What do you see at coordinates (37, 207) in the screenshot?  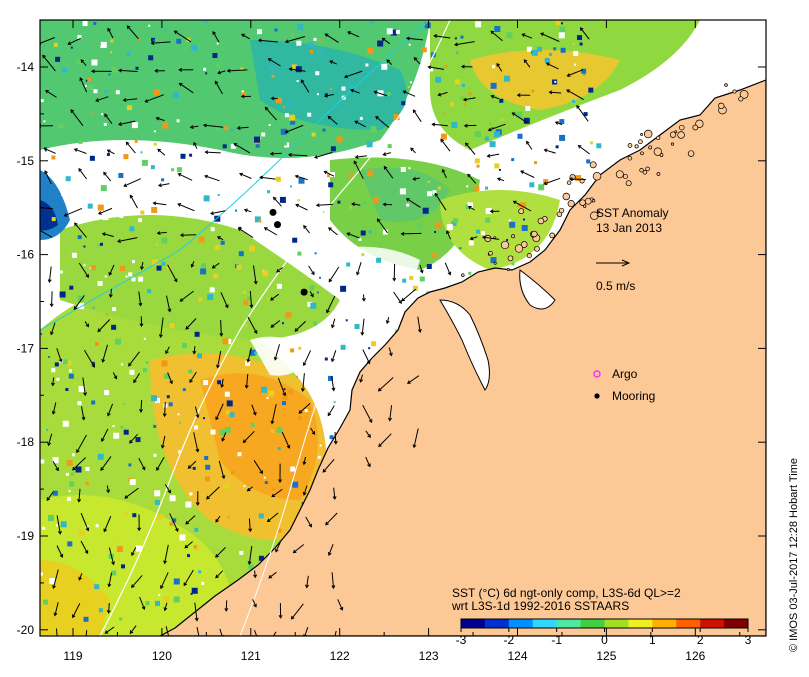 I see `current-vector-head` at bounding box center [37, 207].